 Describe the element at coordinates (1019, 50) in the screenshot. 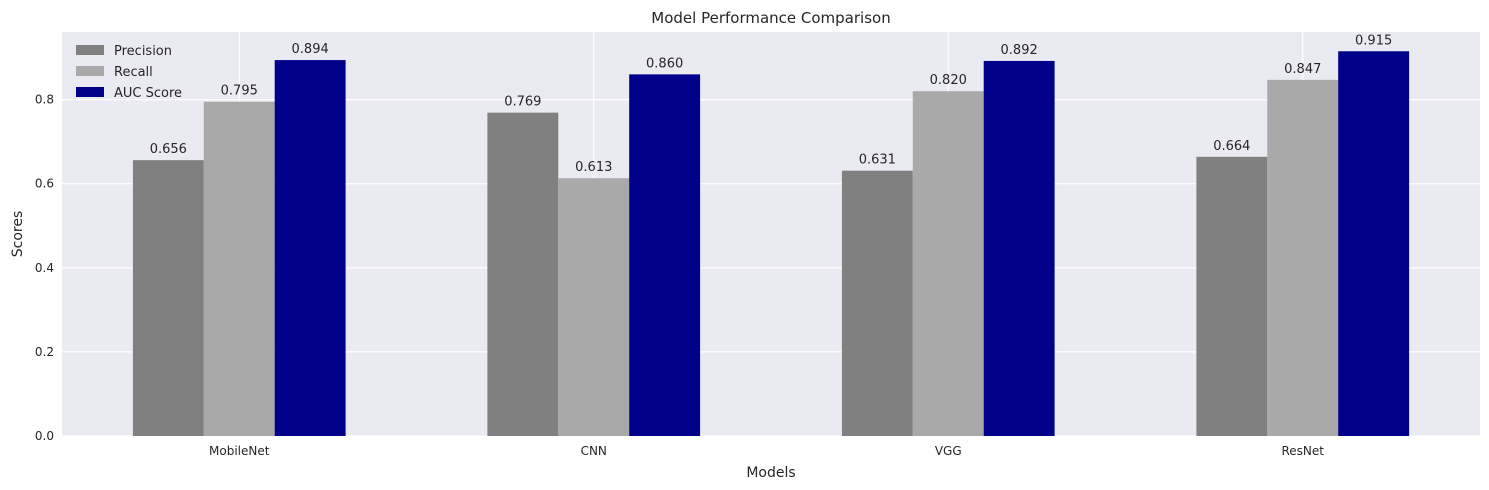

I see `bar-value-label: 0.892` at that location.